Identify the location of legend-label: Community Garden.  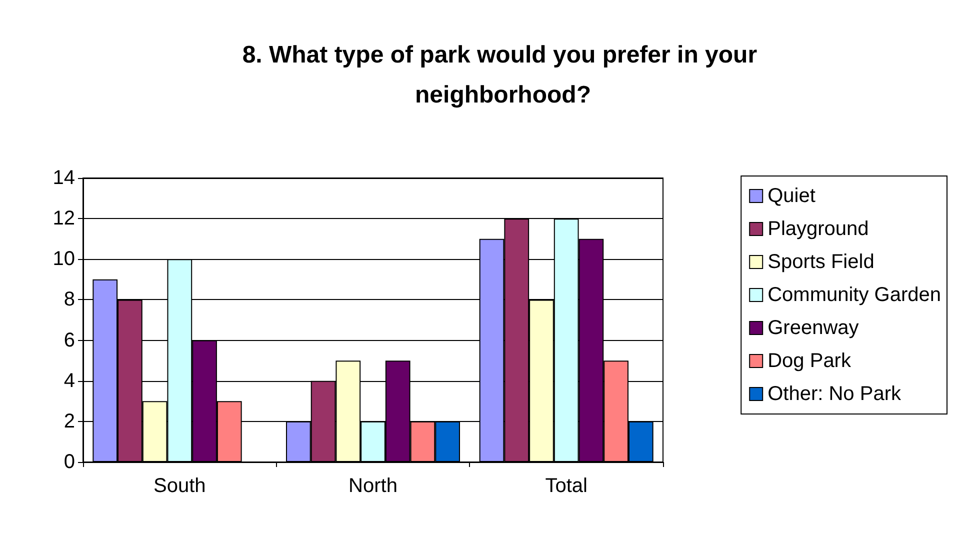
(855, 295).